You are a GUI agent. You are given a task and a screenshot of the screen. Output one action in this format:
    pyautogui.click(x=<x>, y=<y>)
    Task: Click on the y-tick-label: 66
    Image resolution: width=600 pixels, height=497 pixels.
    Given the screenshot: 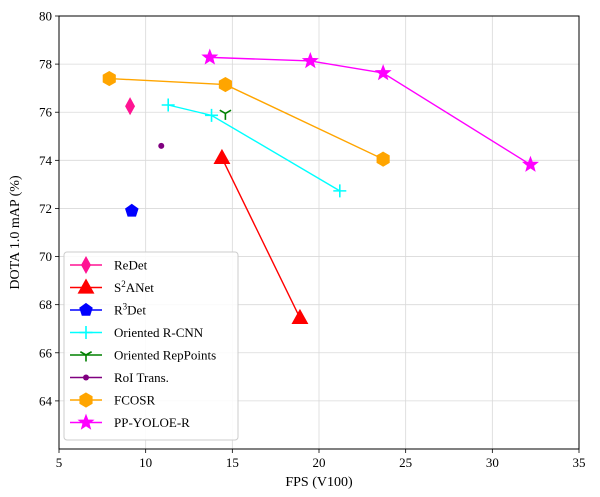 What is the action you would take?
    pyautogui.click(x=46, y=352)
    